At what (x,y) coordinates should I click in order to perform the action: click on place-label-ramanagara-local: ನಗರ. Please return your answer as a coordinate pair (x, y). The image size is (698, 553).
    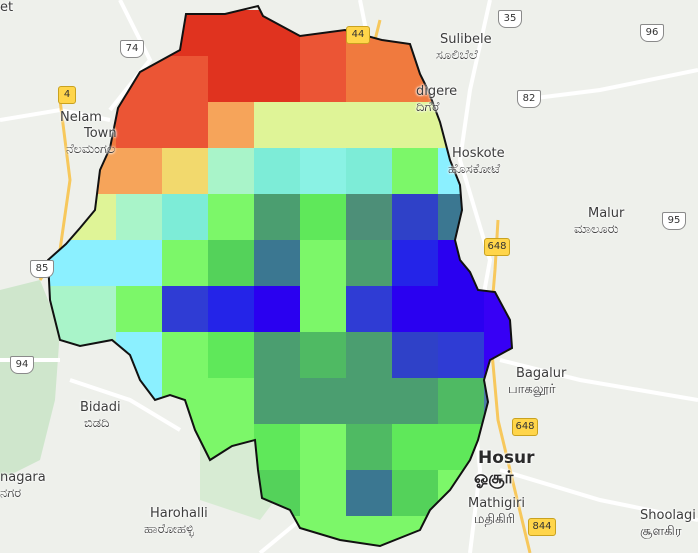
    Looking at the image, I should click on (11, 493).